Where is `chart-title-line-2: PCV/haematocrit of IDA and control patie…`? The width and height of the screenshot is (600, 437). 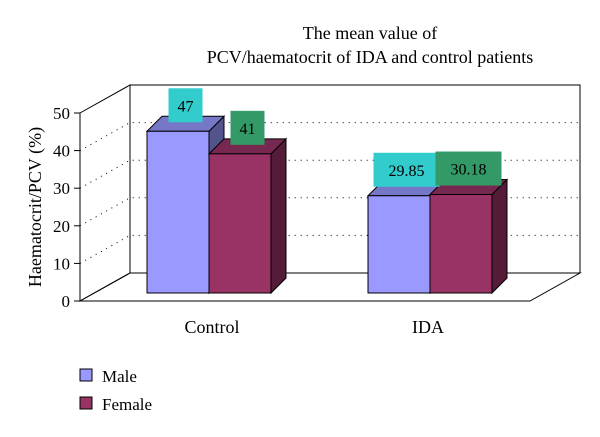
chart-title-line-2: PCV/haematocrit of IDA and control patie… is located at coordinates (370, 57).